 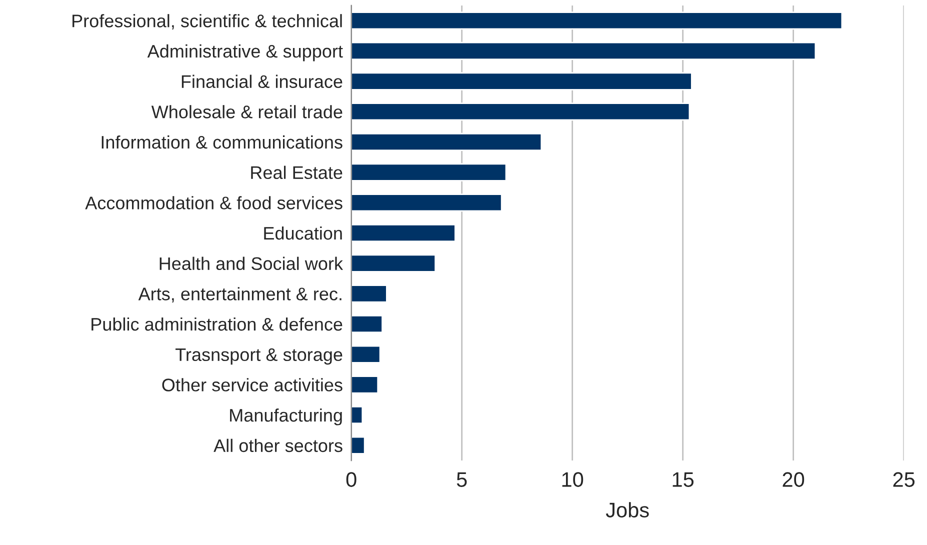 I want to click on y-tick-label: Real Estate, so click(x=296, y=173).